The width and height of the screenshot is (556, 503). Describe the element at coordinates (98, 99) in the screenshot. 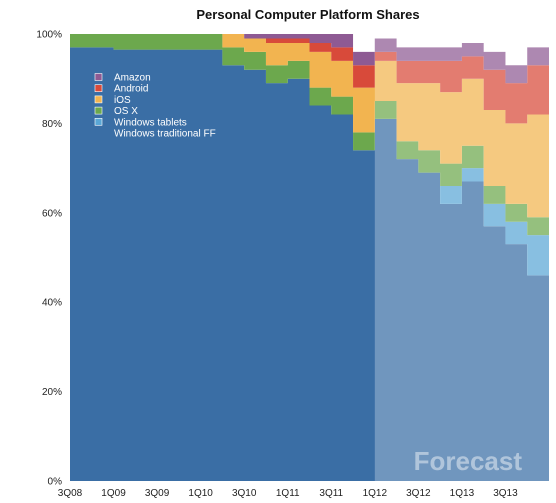

I see `legend-swatch-ios` at that location.